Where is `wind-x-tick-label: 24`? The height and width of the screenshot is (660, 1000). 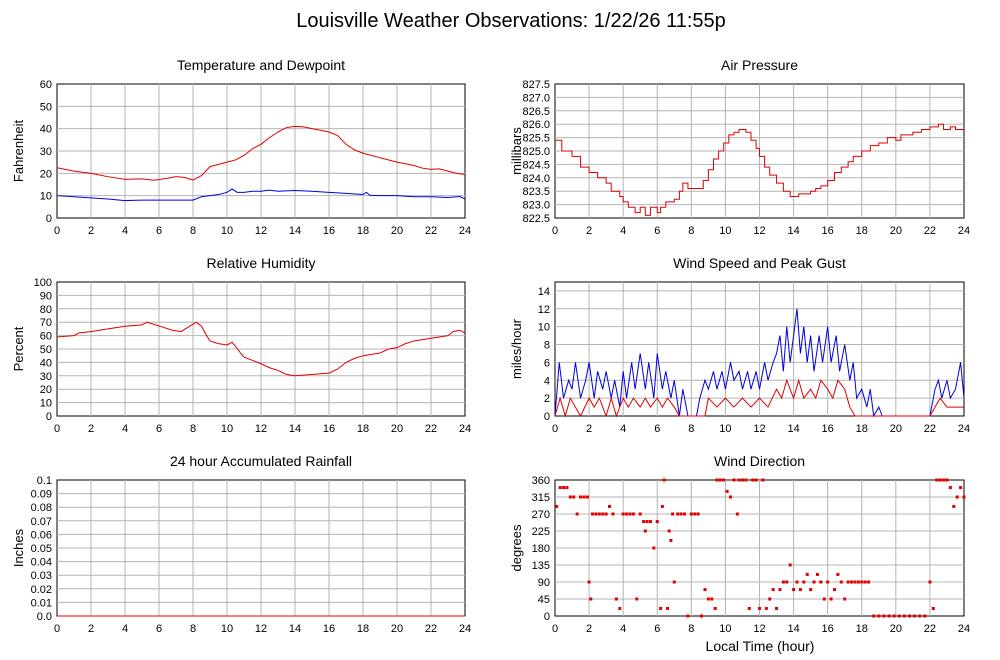 wind-x-tick-label: 24 is located at coordinates (964, 429).